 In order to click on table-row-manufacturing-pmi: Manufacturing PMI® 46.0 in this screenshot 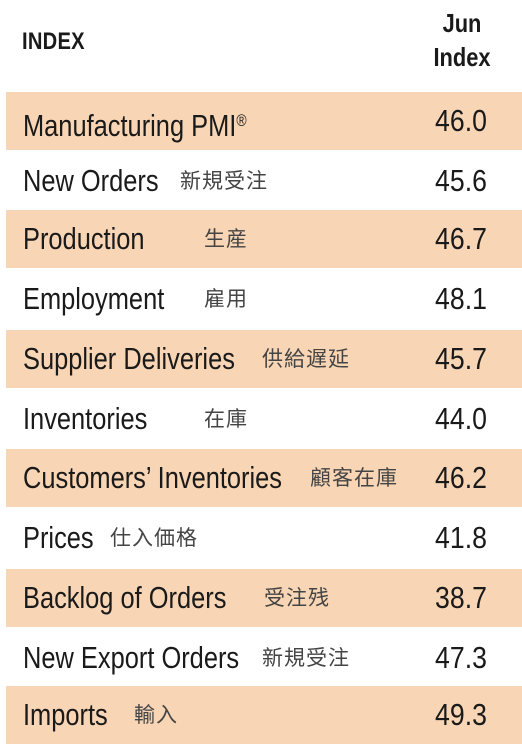, I will do `click(264, 121)`.